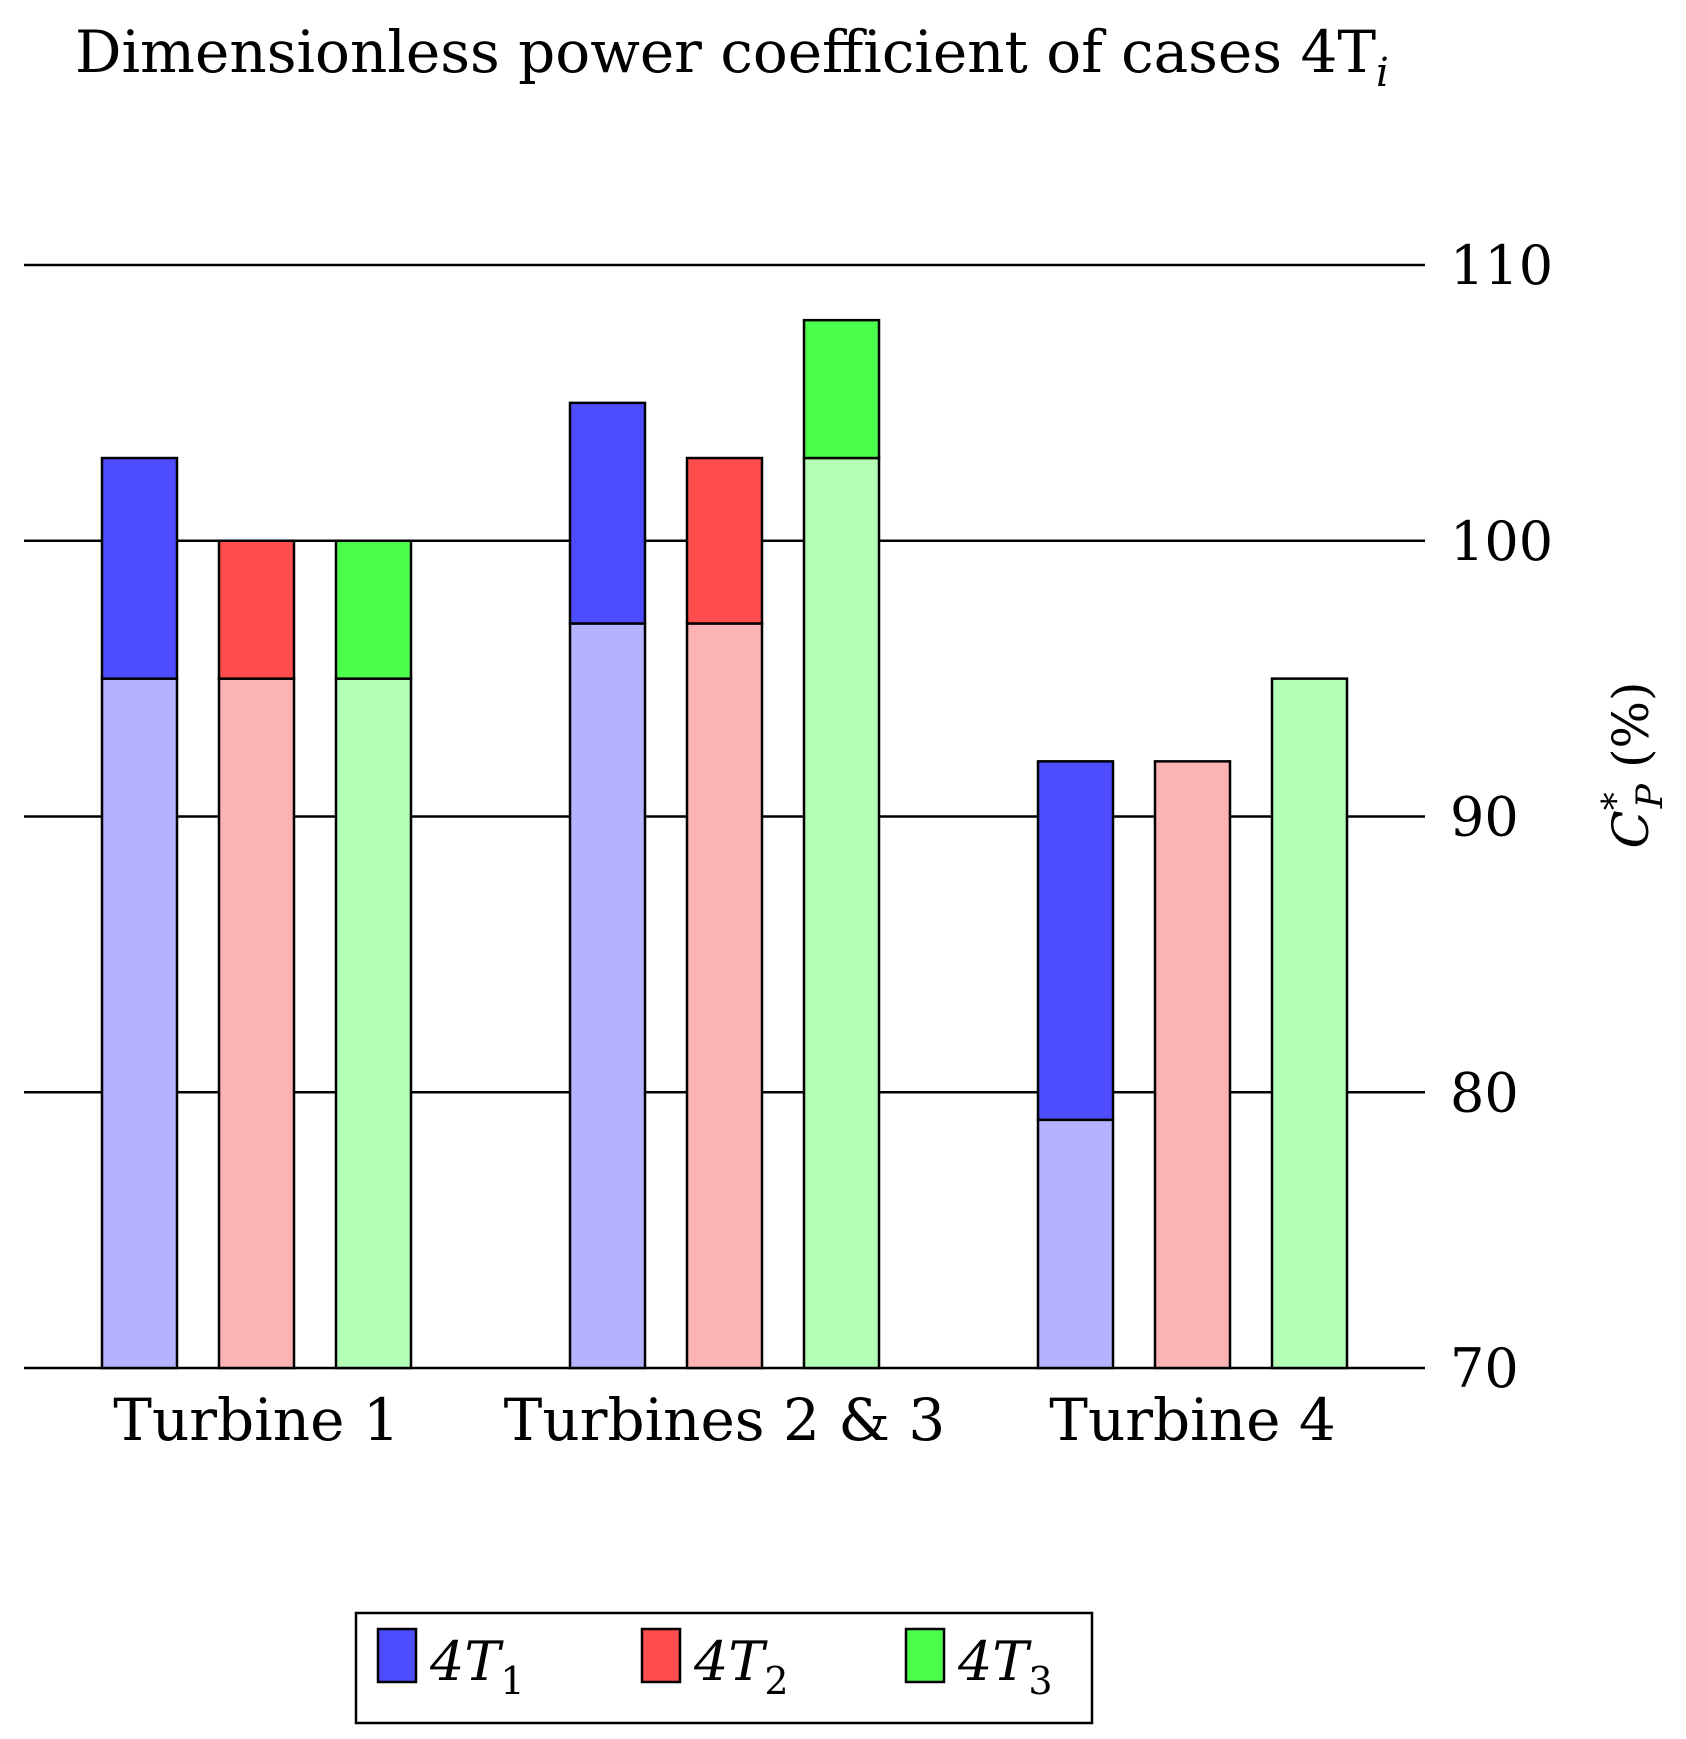  Describe the element at coordinates (1005, 1666) in the screenshot. I see `legend-label: 4T3` at that location.